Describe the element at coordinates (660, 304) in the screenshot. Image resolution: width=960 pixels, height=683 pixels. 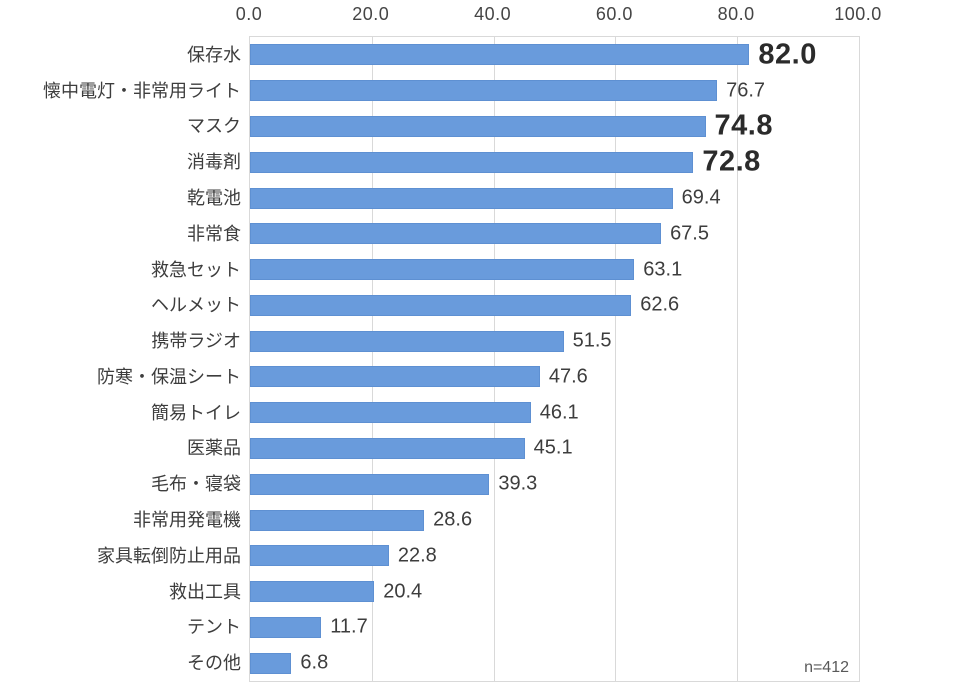
I see `value-label: 62.6` at that location.